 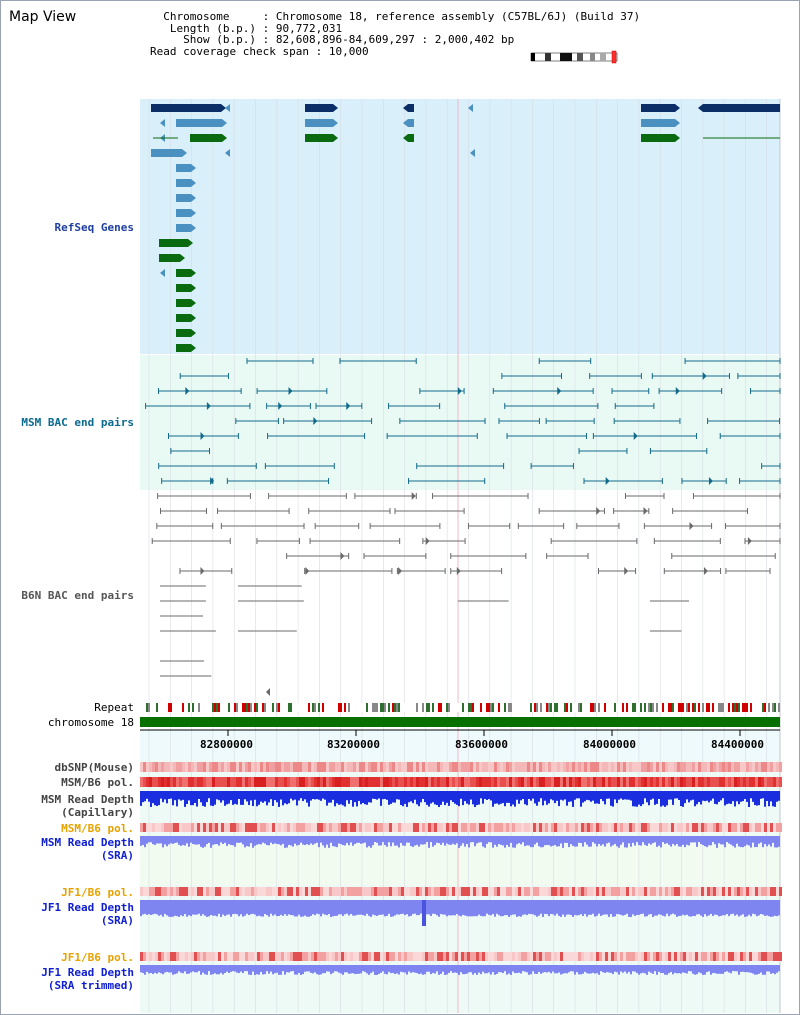 What do you see at coordinates (580, 57) in the screenshot?
I see `ideogram-band` at bounding box center [580, 57].